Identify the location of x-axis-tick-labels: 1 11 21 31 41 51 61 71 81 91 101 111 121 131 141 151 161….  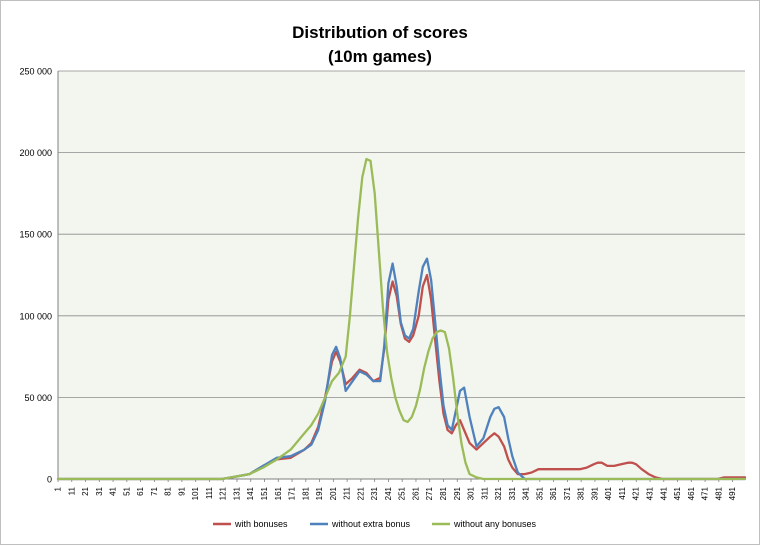
(395, 489).